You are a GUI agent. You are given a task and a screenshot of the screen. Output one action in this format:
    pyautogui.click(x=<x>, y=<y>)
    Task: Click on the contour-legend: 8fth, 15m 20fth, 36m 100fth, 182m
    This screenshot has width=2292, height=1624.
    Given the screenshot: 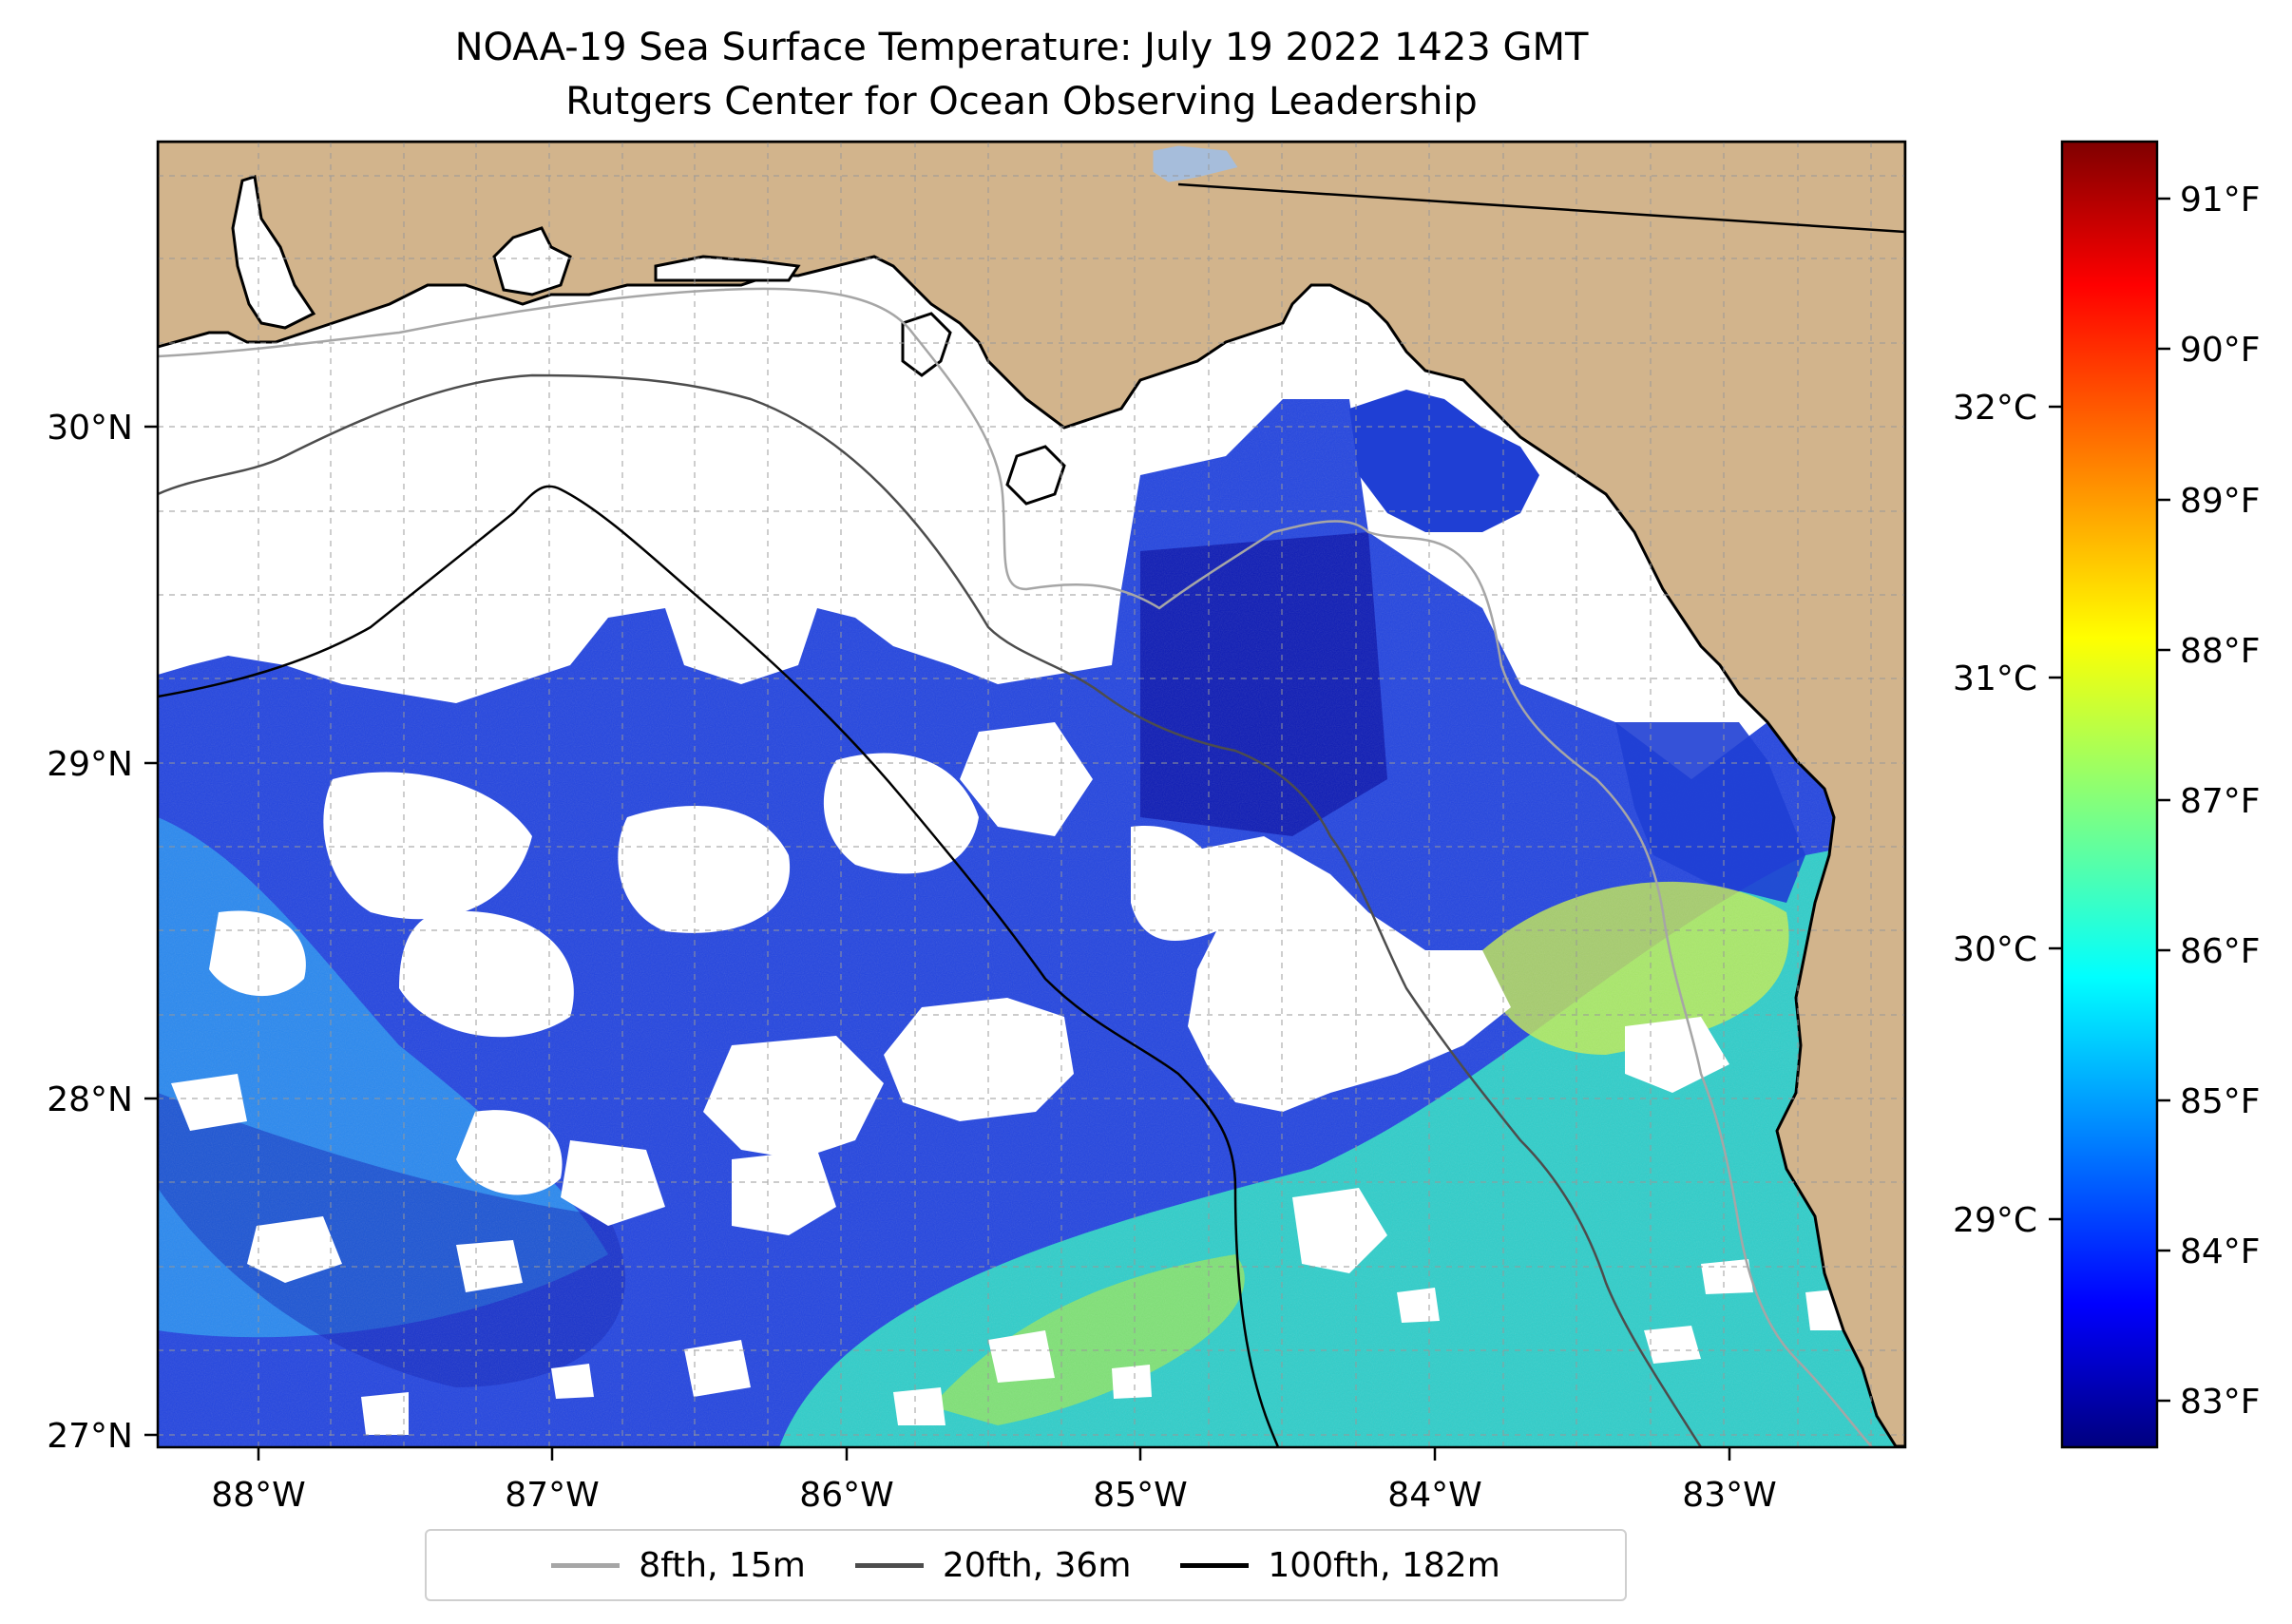 What is the action you would take?
    pyautogui.click(x=1026, y=1565)
    